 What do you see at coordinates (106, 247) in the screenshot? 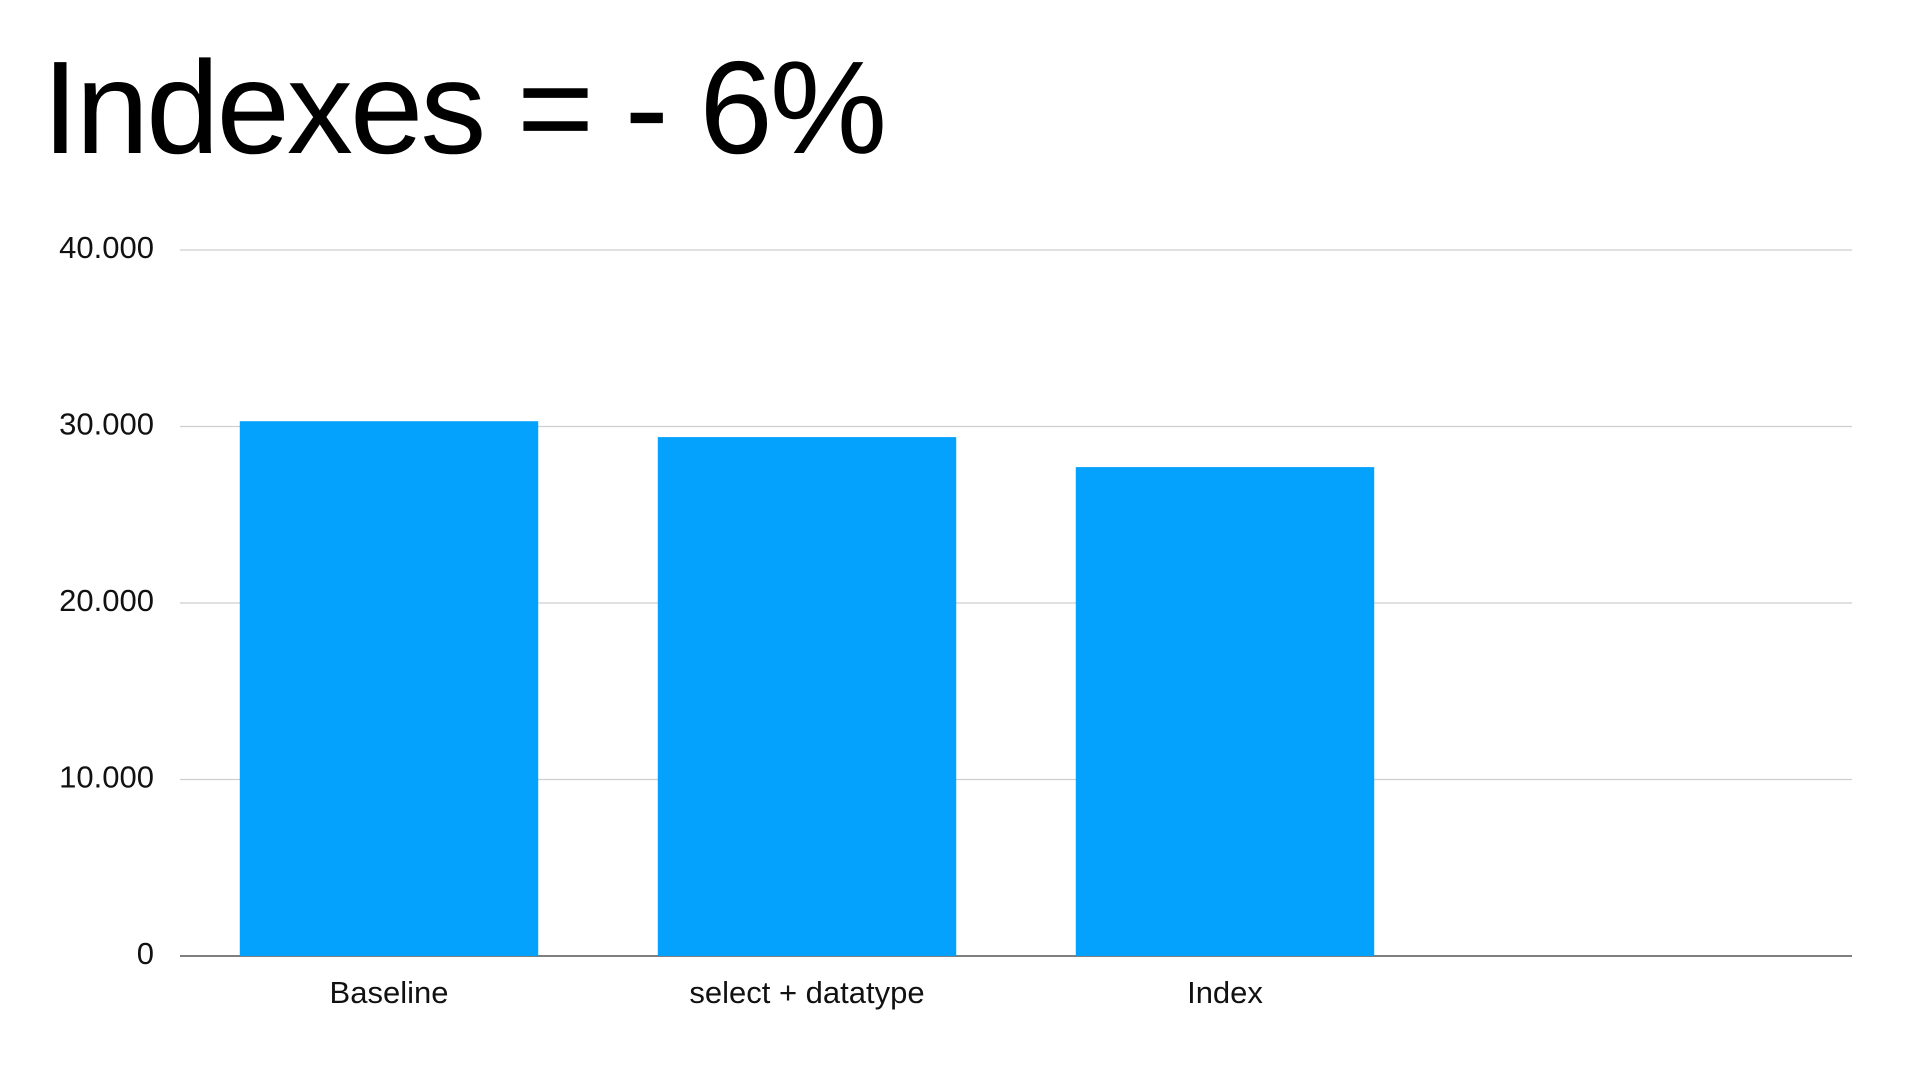
I see `y-tick-label: 40.000` at bounding box center [106, 247].